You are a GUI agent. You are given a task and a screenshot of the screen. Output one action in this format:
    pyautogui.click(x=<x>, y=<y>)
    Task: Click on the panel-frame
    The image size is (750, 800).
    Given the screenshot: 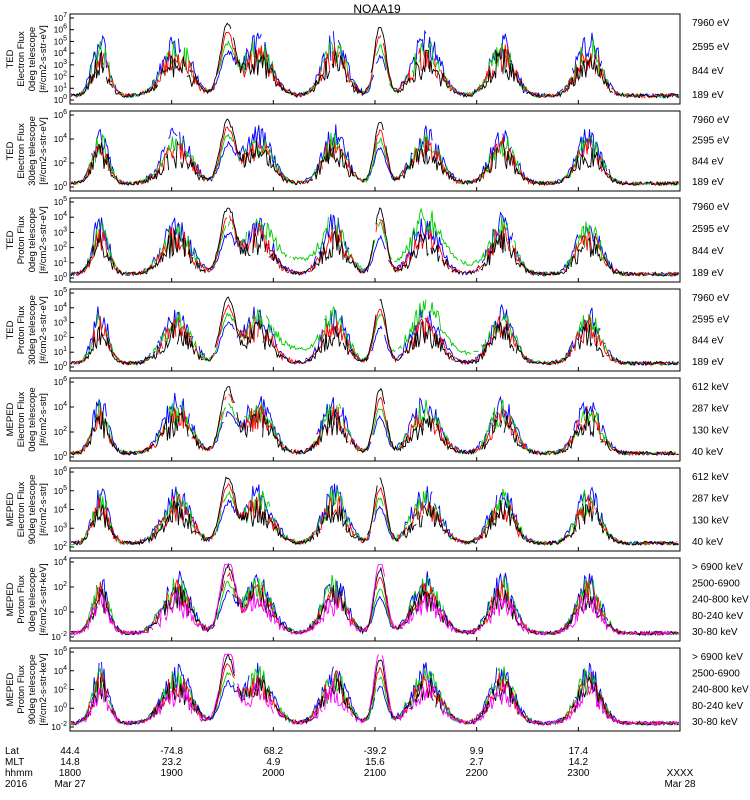 What is the action you would take?
    pyautogui.click(x=375, y=59)
    